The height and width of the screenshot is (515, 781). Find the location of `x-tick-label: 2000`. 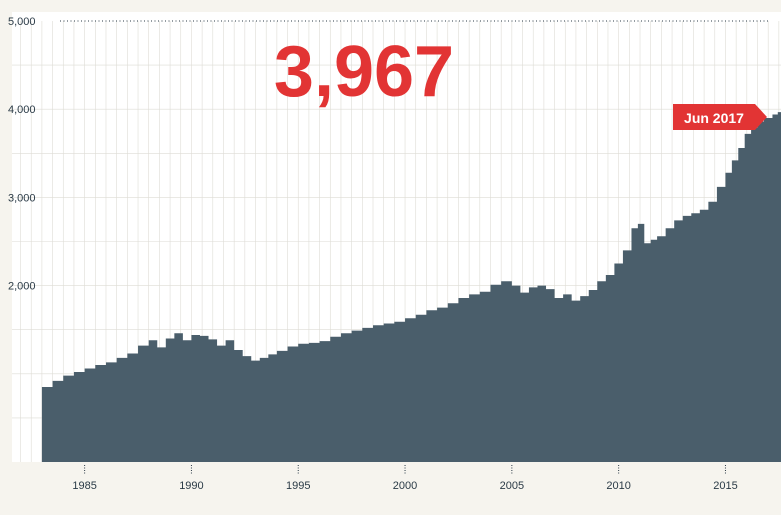

x-tick-label: 2000 is located at coordinates (405, 486).